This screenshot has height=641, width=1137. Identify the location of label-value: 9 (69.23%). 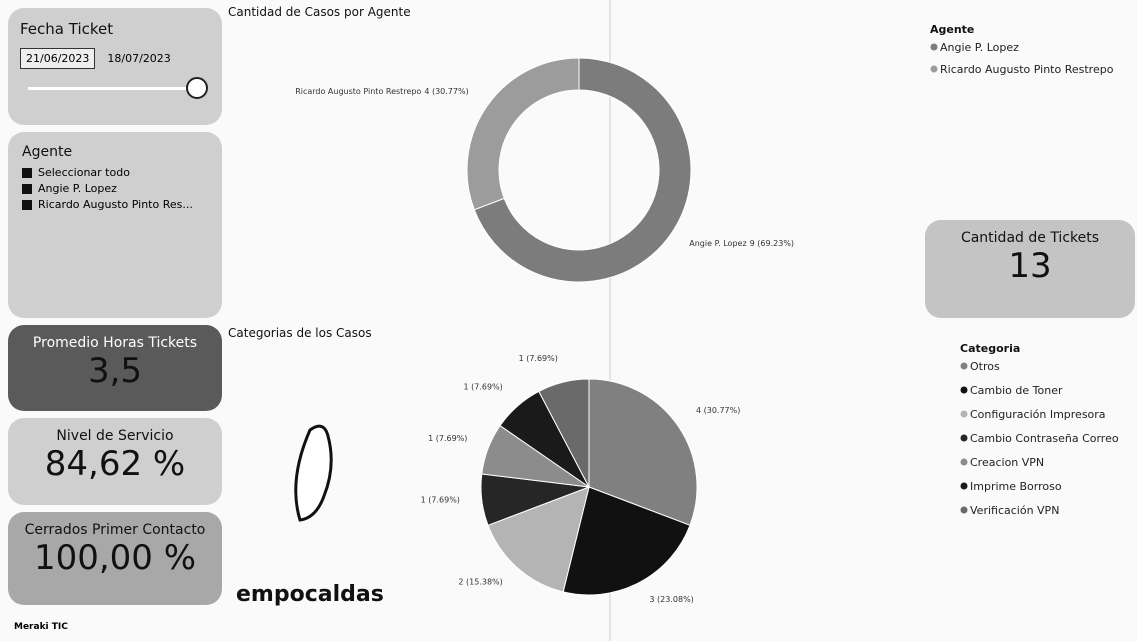
(772, 243).